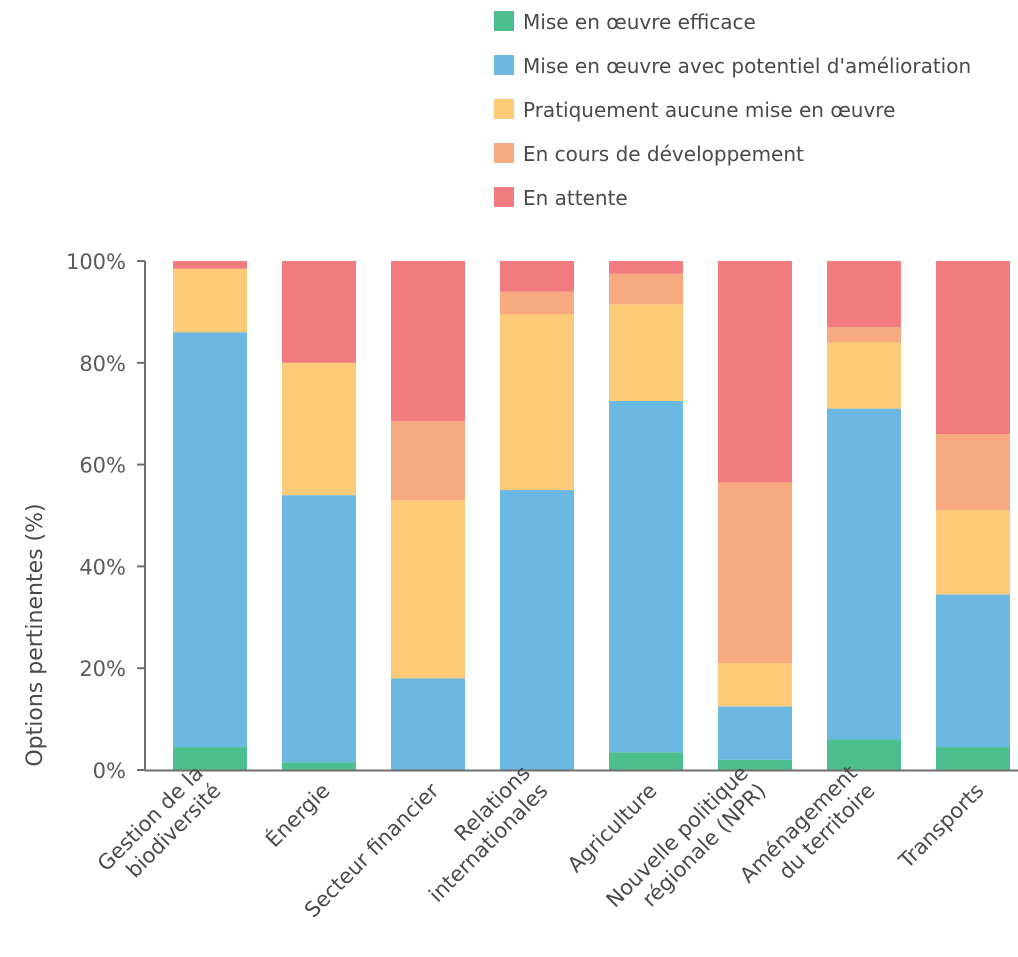 The width and height of the screenshot is (1018, 957). I want to click on y-tick-label: 80%, so click(102, 364).